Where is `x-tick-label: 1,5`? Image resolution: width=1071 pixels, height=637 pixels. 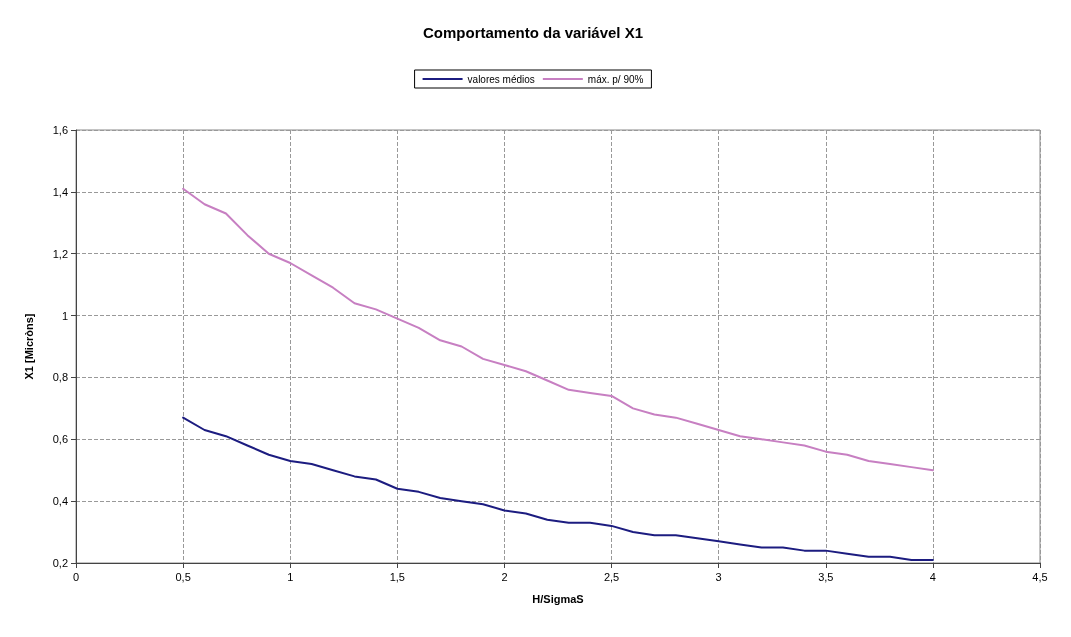
x-tick-label: 1,5 is located at coordinates (397, 576).